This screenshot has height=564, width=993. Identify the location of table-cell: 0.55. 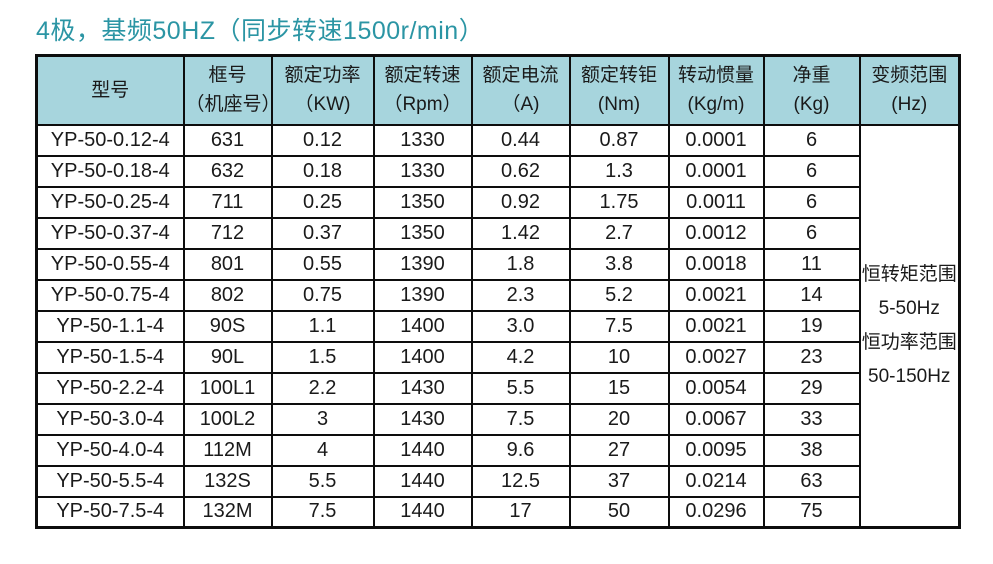
(322, 264).